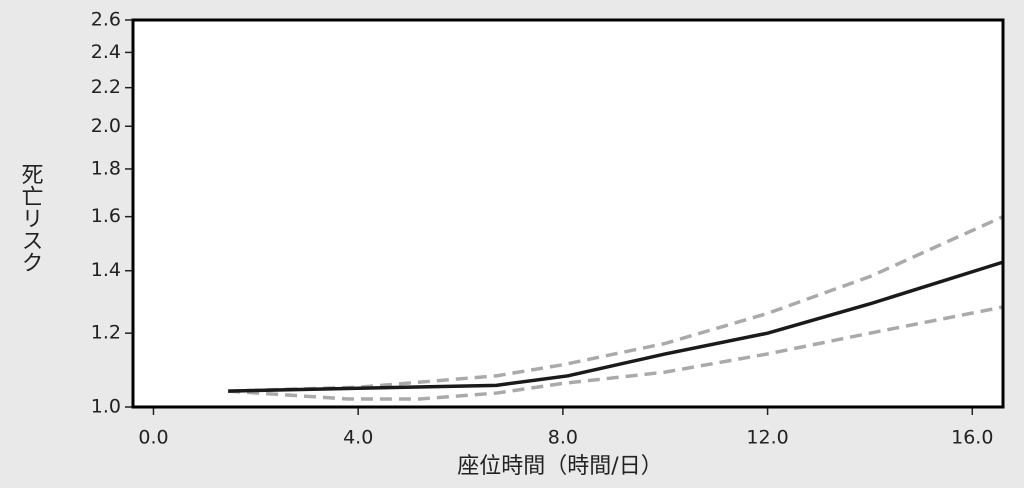 This screenshot has height=488, width=1024. Describe the element at coordinates (972, 438) in the screenshot. I see `x-tick-label: 16.0` at that location.